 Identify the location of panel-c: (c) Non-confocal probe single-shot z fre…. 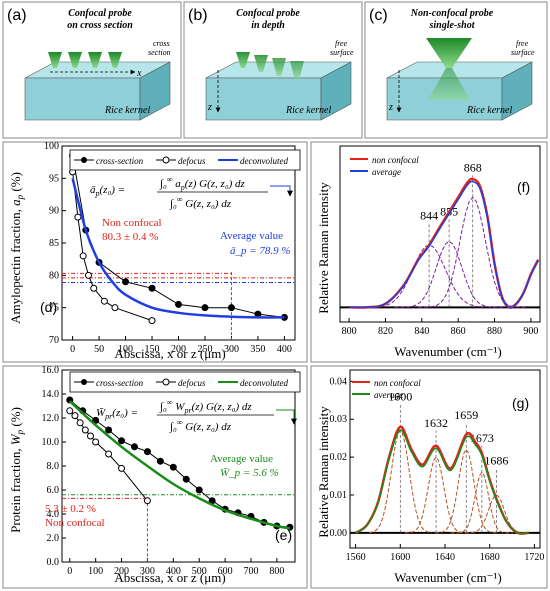
(456, 70).